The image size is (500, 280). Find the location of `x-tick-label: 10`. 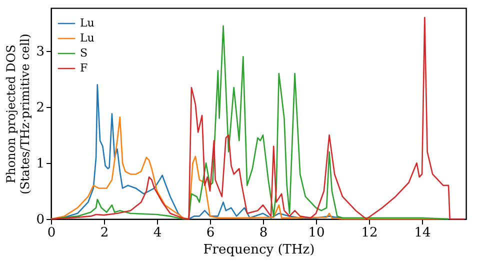

x-tick-label: 10 is located at coordinates (316, 233).